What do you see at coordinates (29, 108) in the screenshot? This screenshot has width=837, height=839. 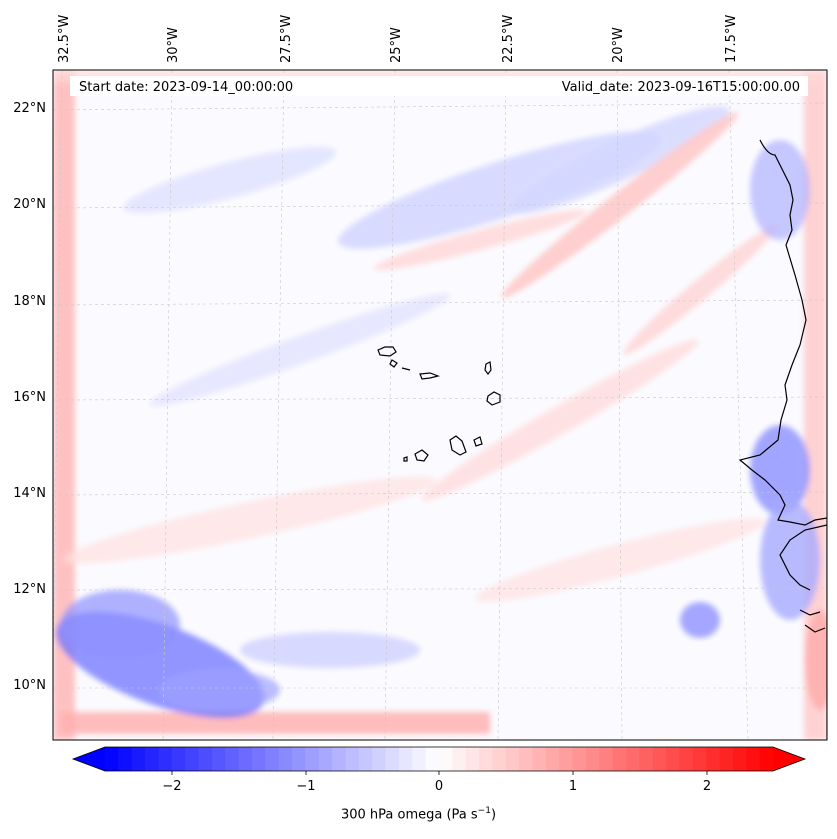 I see `lat-tick: 22°N` at bounding box center [29, 108].